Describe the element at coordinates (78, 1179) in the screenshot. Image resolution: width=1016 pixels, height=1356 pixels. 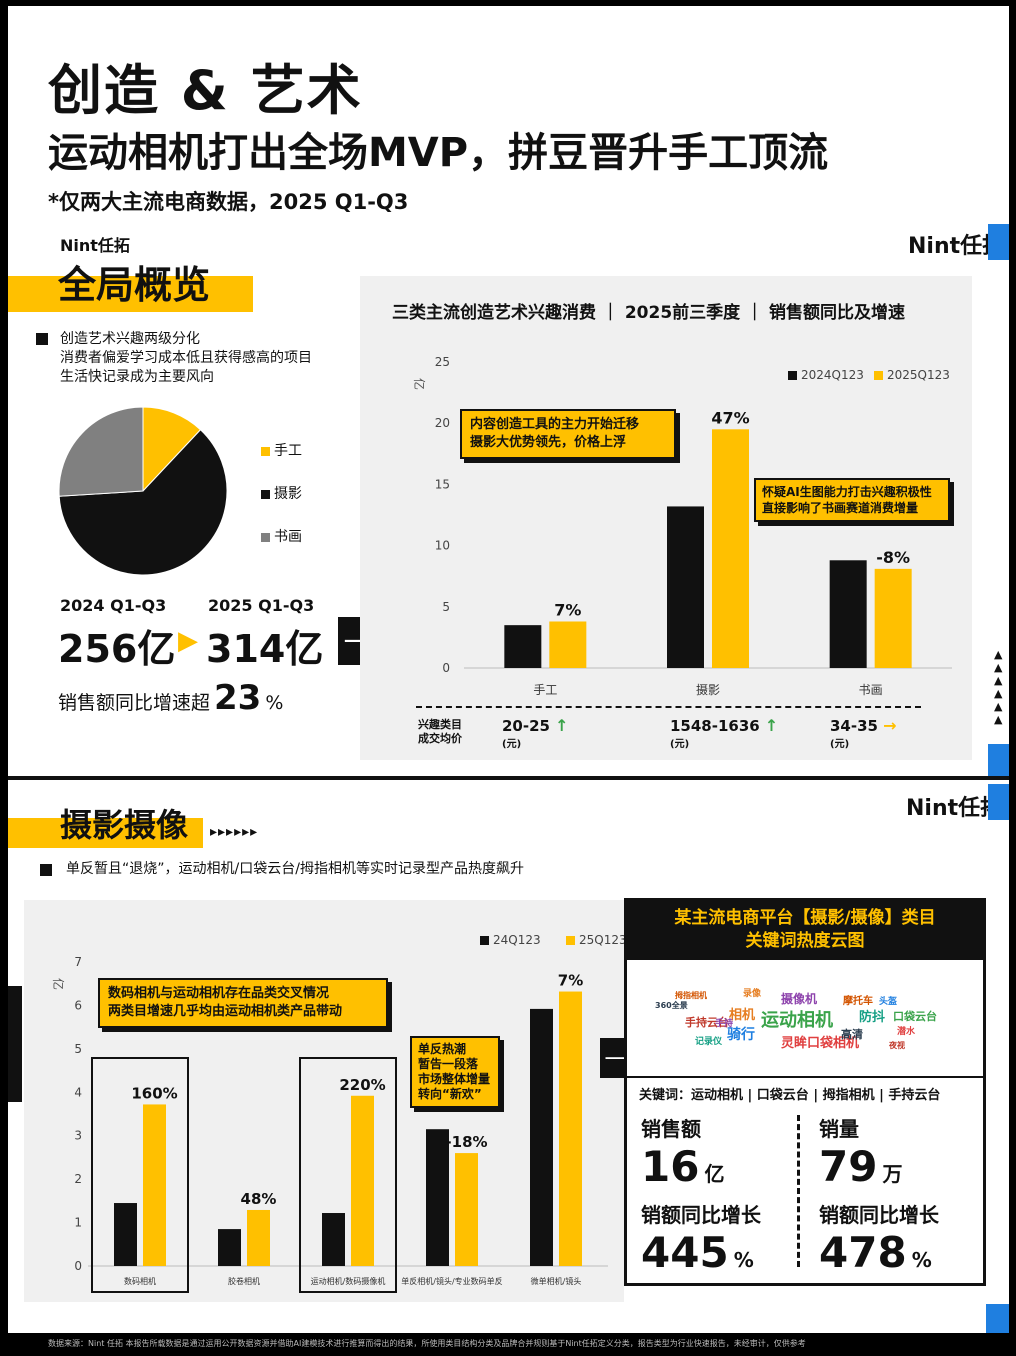
I see `y-tick-label: 2` at that location.